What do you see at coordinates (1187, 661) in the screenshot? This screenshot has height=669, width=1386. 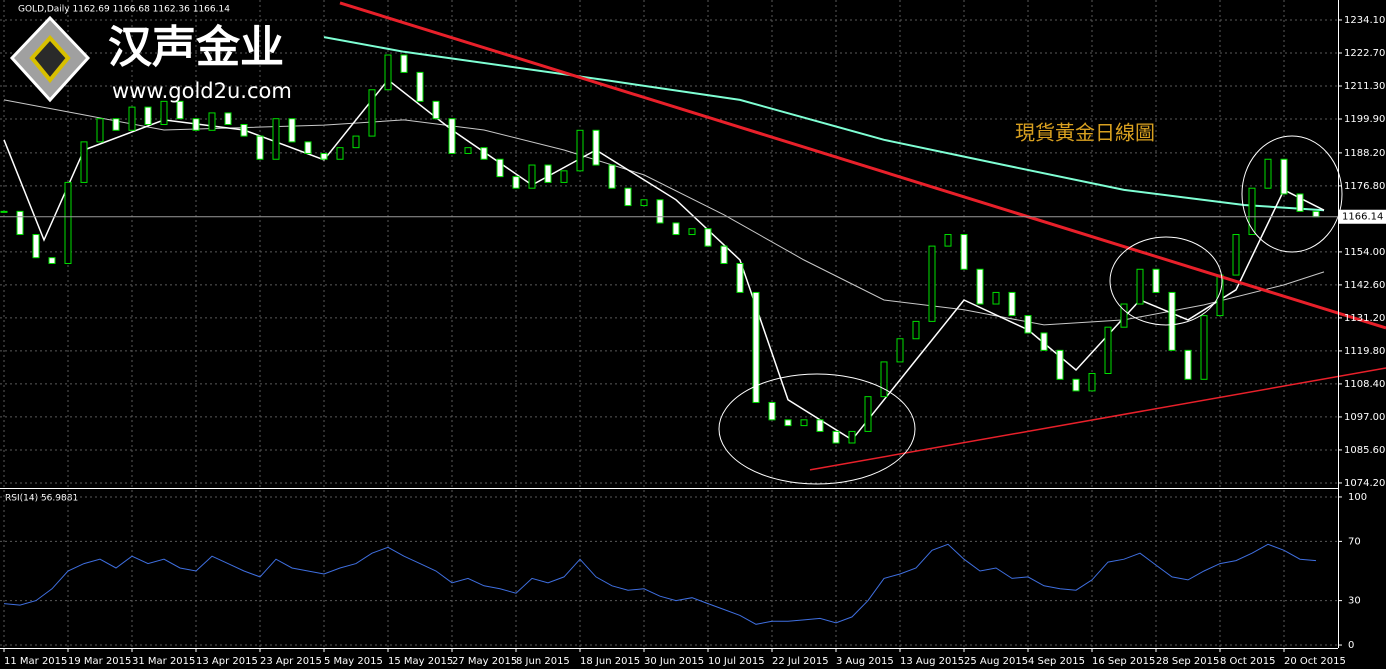 I see `x-tick-label: 28 Sep 2015` at bounding box center [1187, 661].